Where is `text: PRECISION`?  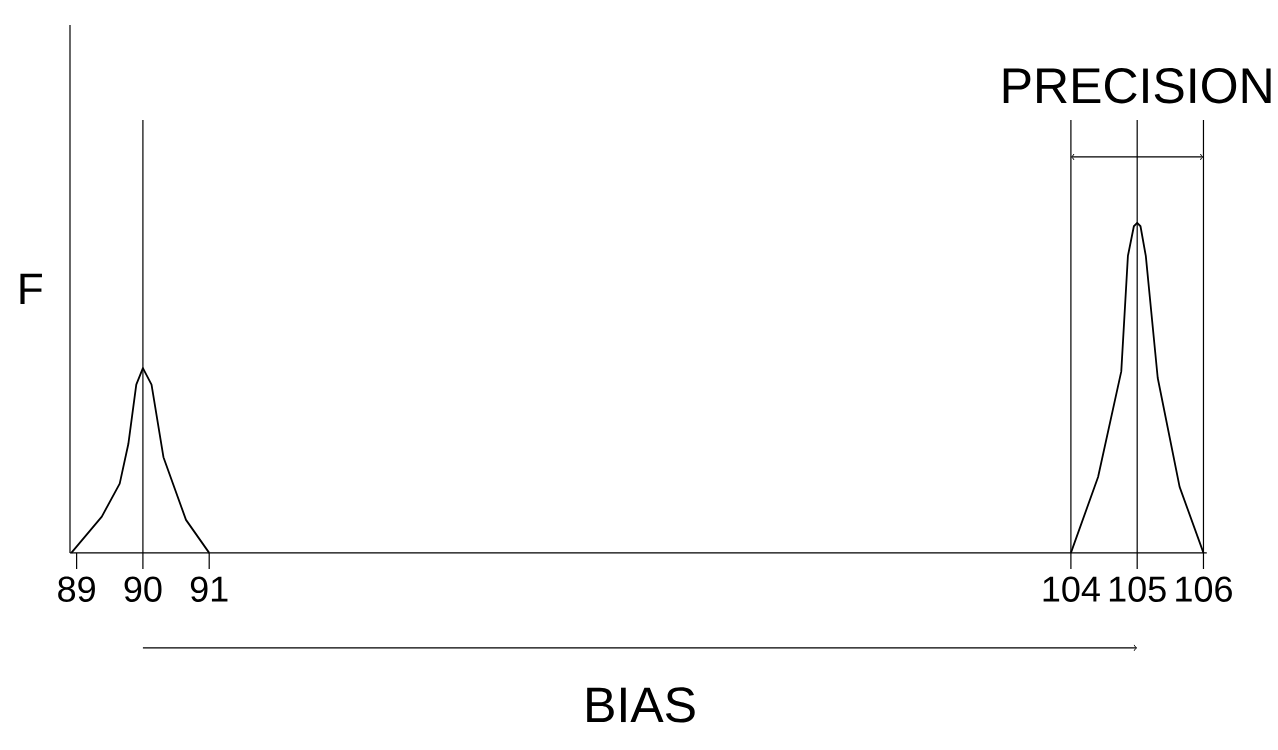 text: PRECISION is located at coordinates (1137, 86).